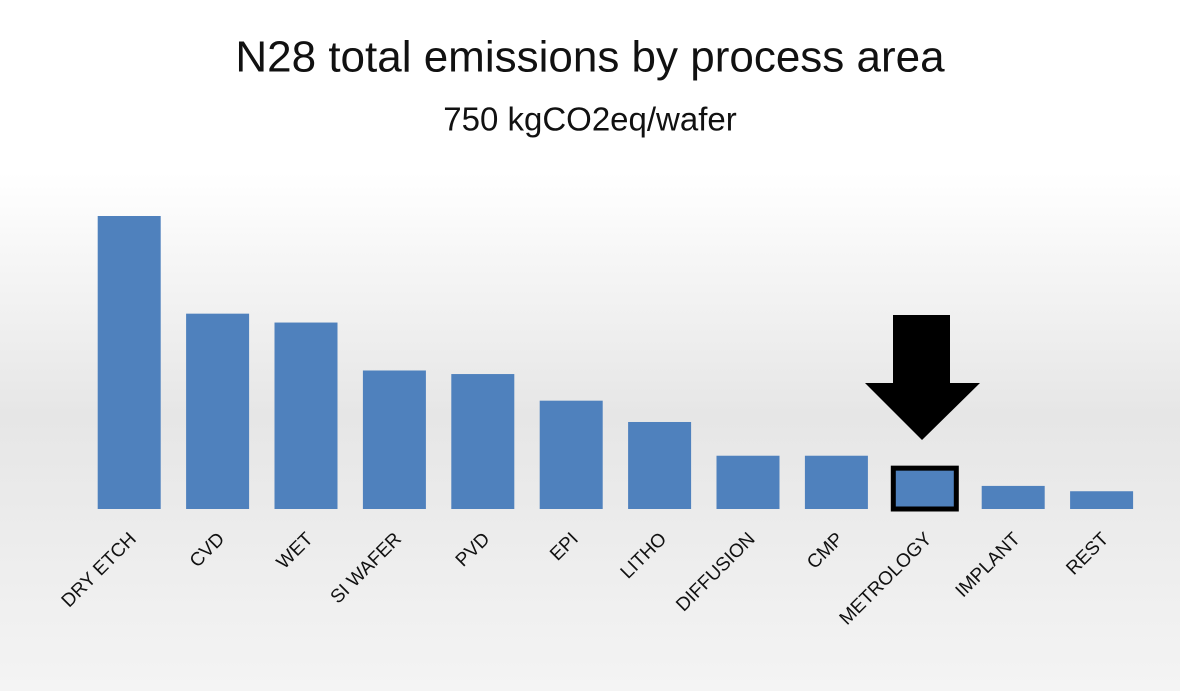 The width and height of the screenshot is (1180, 691). I want to click on x-tick-label: LITHO, so click(644, 556).